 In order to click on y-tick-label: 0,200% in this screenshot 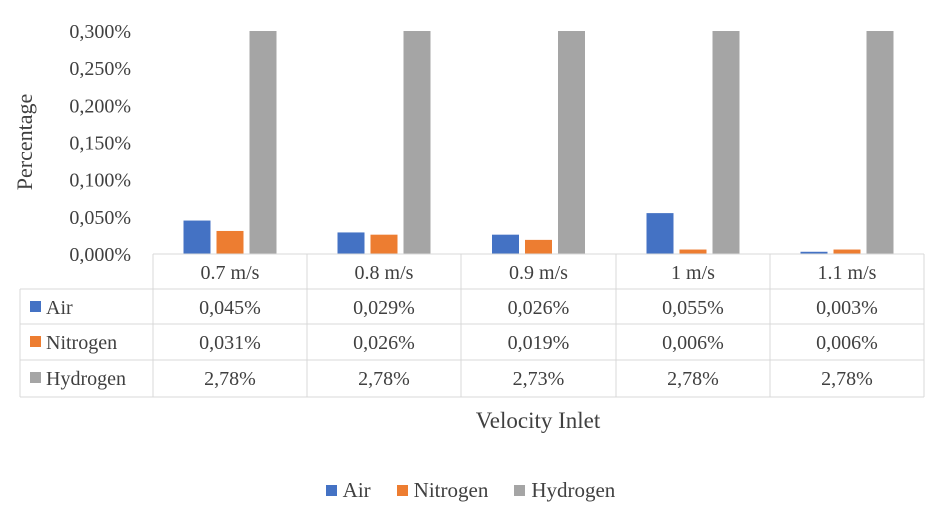, I will do `click(100, 106)`.